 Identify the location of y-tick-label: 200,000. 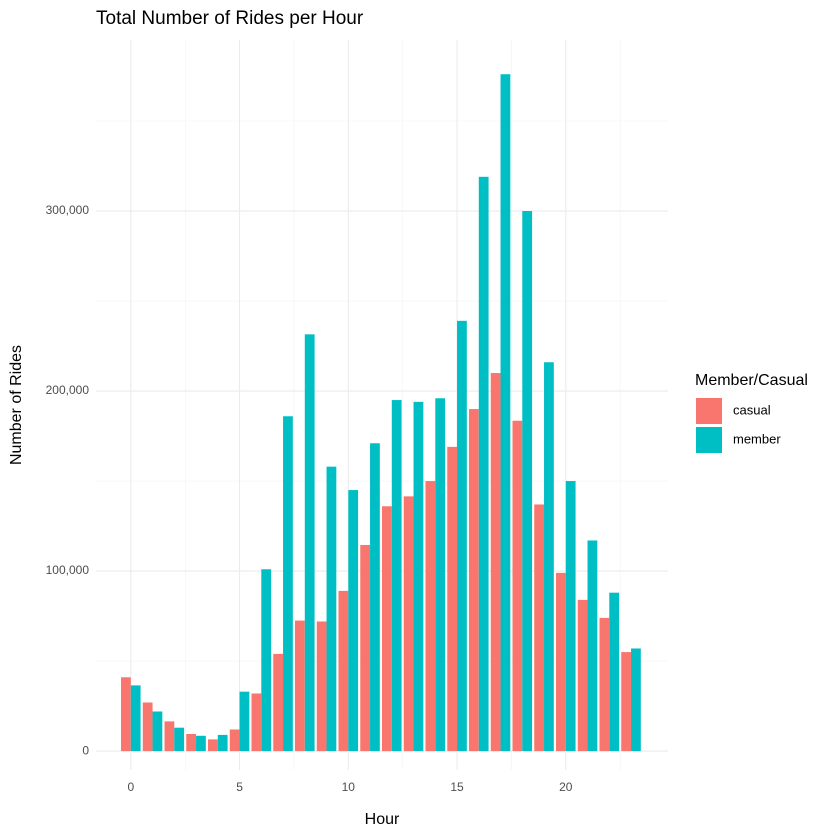
(68, 390).